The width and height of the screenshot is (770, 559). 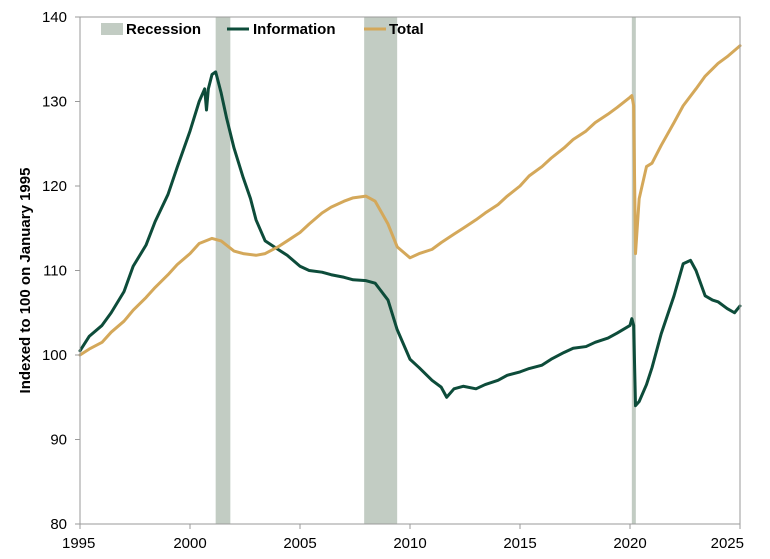 What do you see at coordinates (519, 543) in the screenshot?
I see `x-tick-label: 2015` at bounding box center [519, 543].